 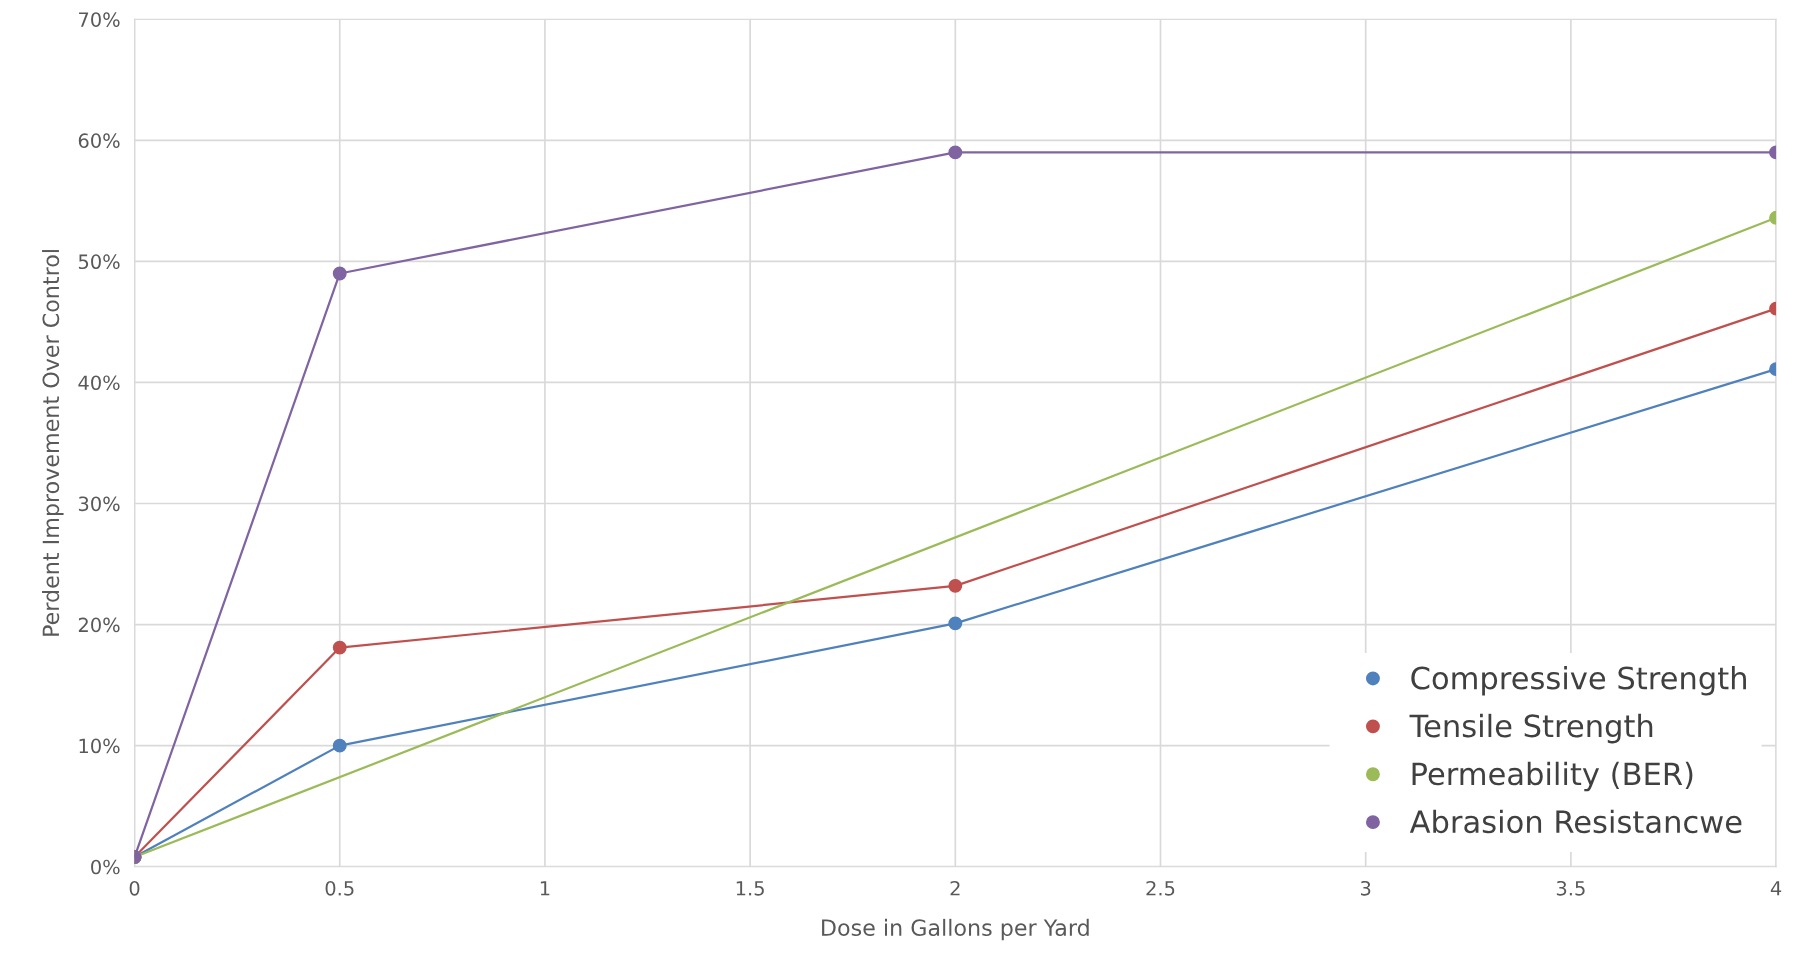 What do you see at coordinates (339, 888) in the screenshot?
I see `x-tick-label: 0.5` at bounding box center [339, 888].